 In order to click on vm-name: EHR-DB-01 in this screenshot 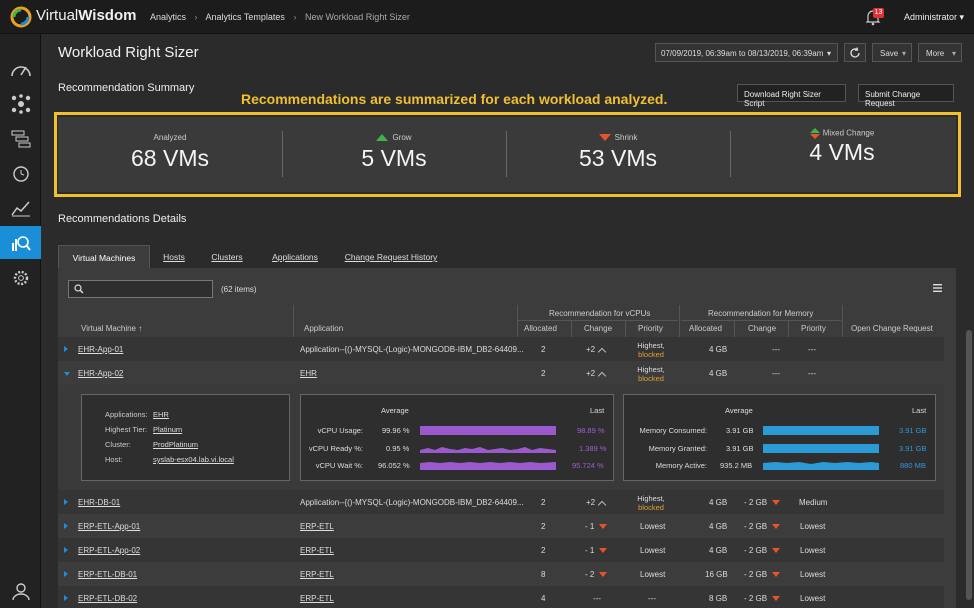, I will do `click(99, 502)`.